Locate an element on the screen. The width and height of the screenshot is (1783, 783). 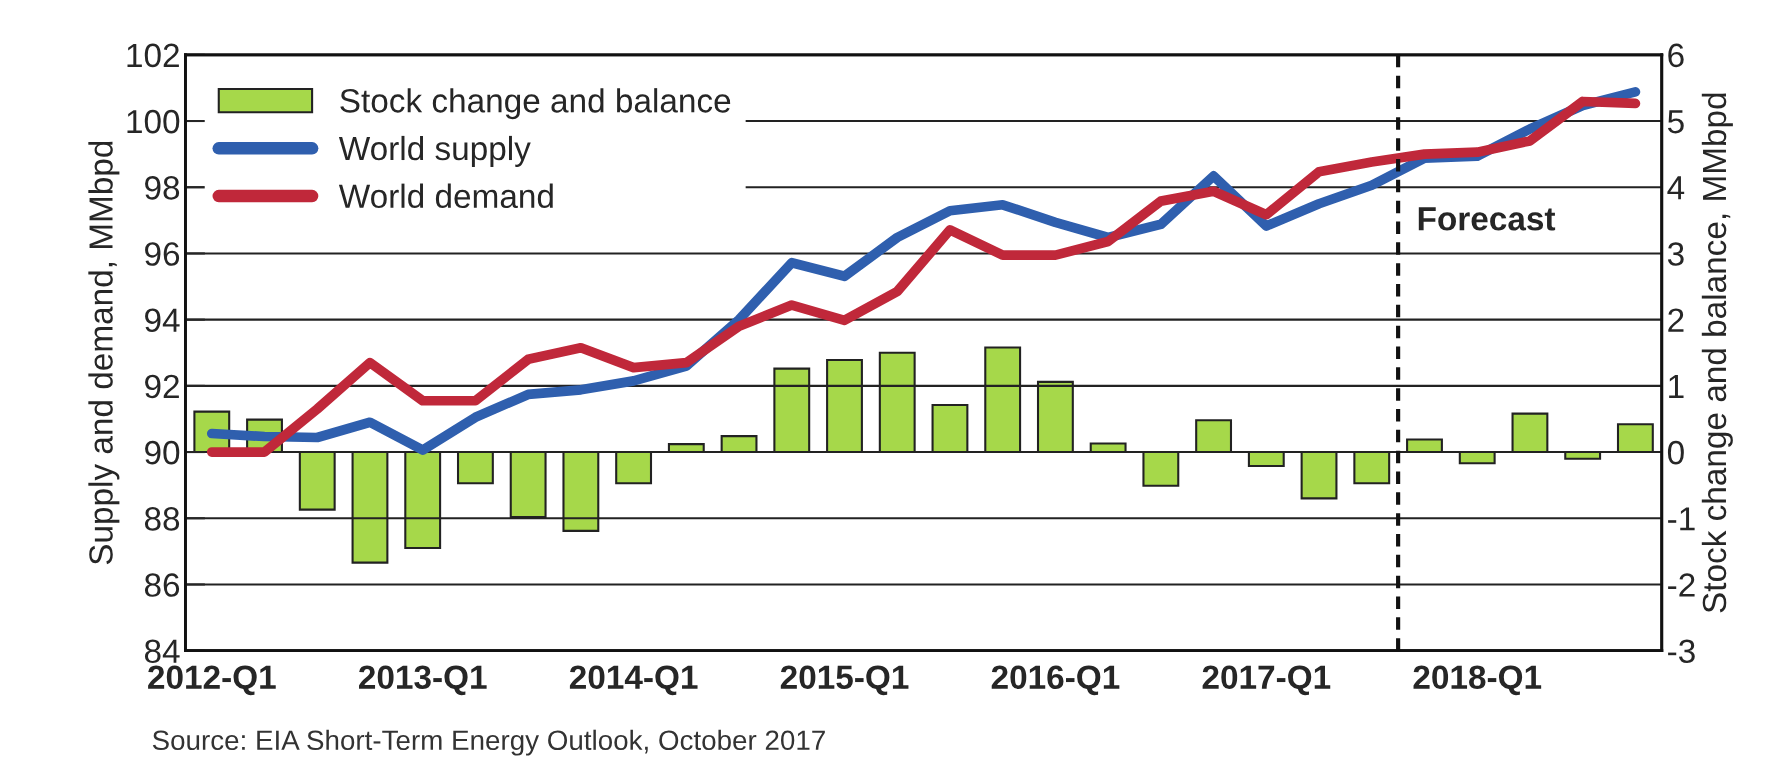
y2-tick-label: 6 is located at coordinates (1676, 55).